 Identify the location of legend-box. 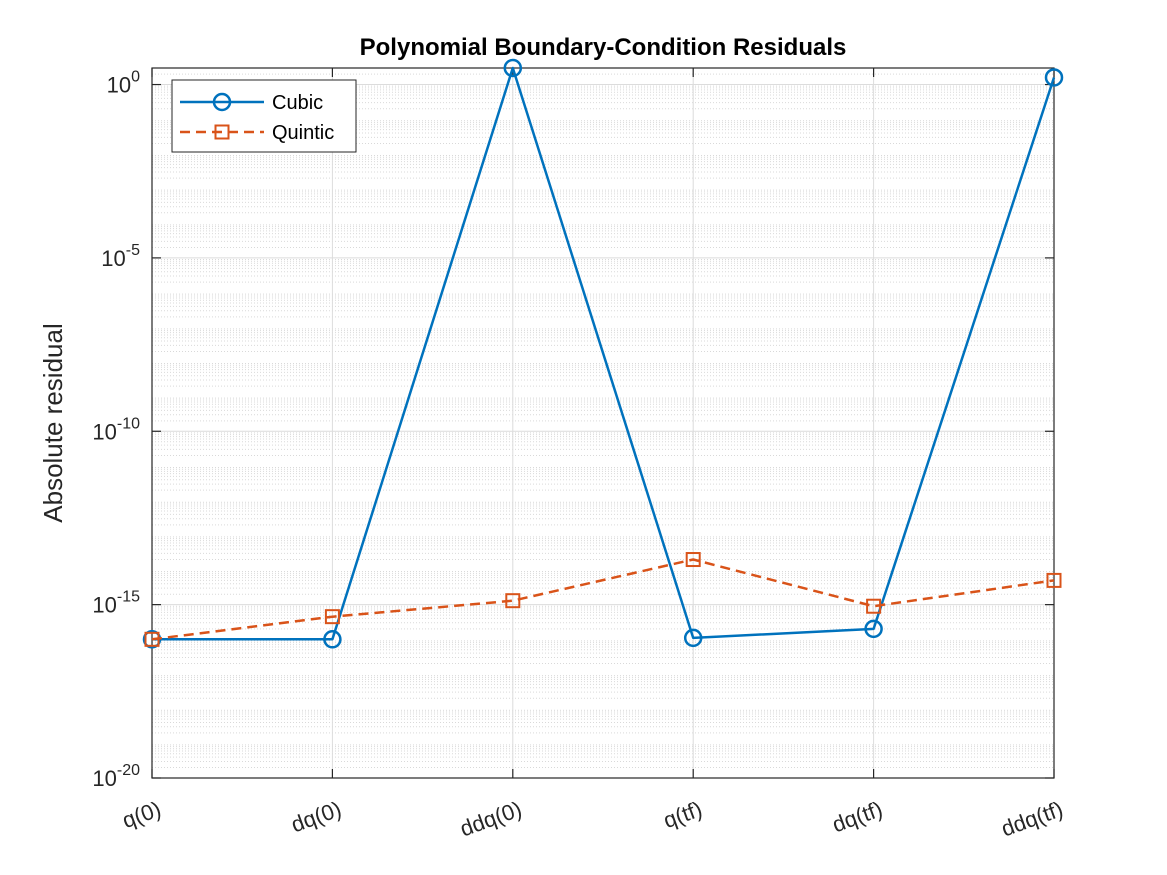
(264, 116).